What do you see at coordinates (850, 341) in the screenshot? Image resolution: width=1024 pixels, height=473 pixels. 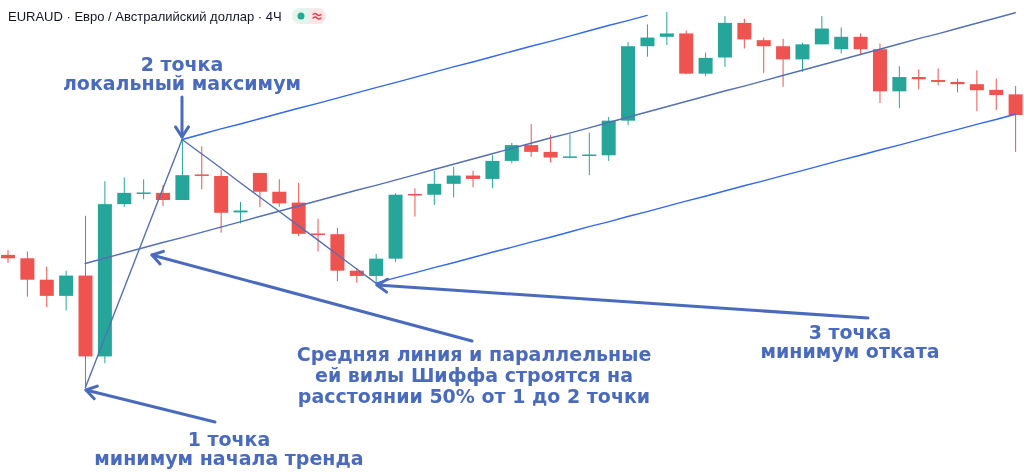 I see `annotation: 3 точка минимум отката` at bounding box center [850, 341].